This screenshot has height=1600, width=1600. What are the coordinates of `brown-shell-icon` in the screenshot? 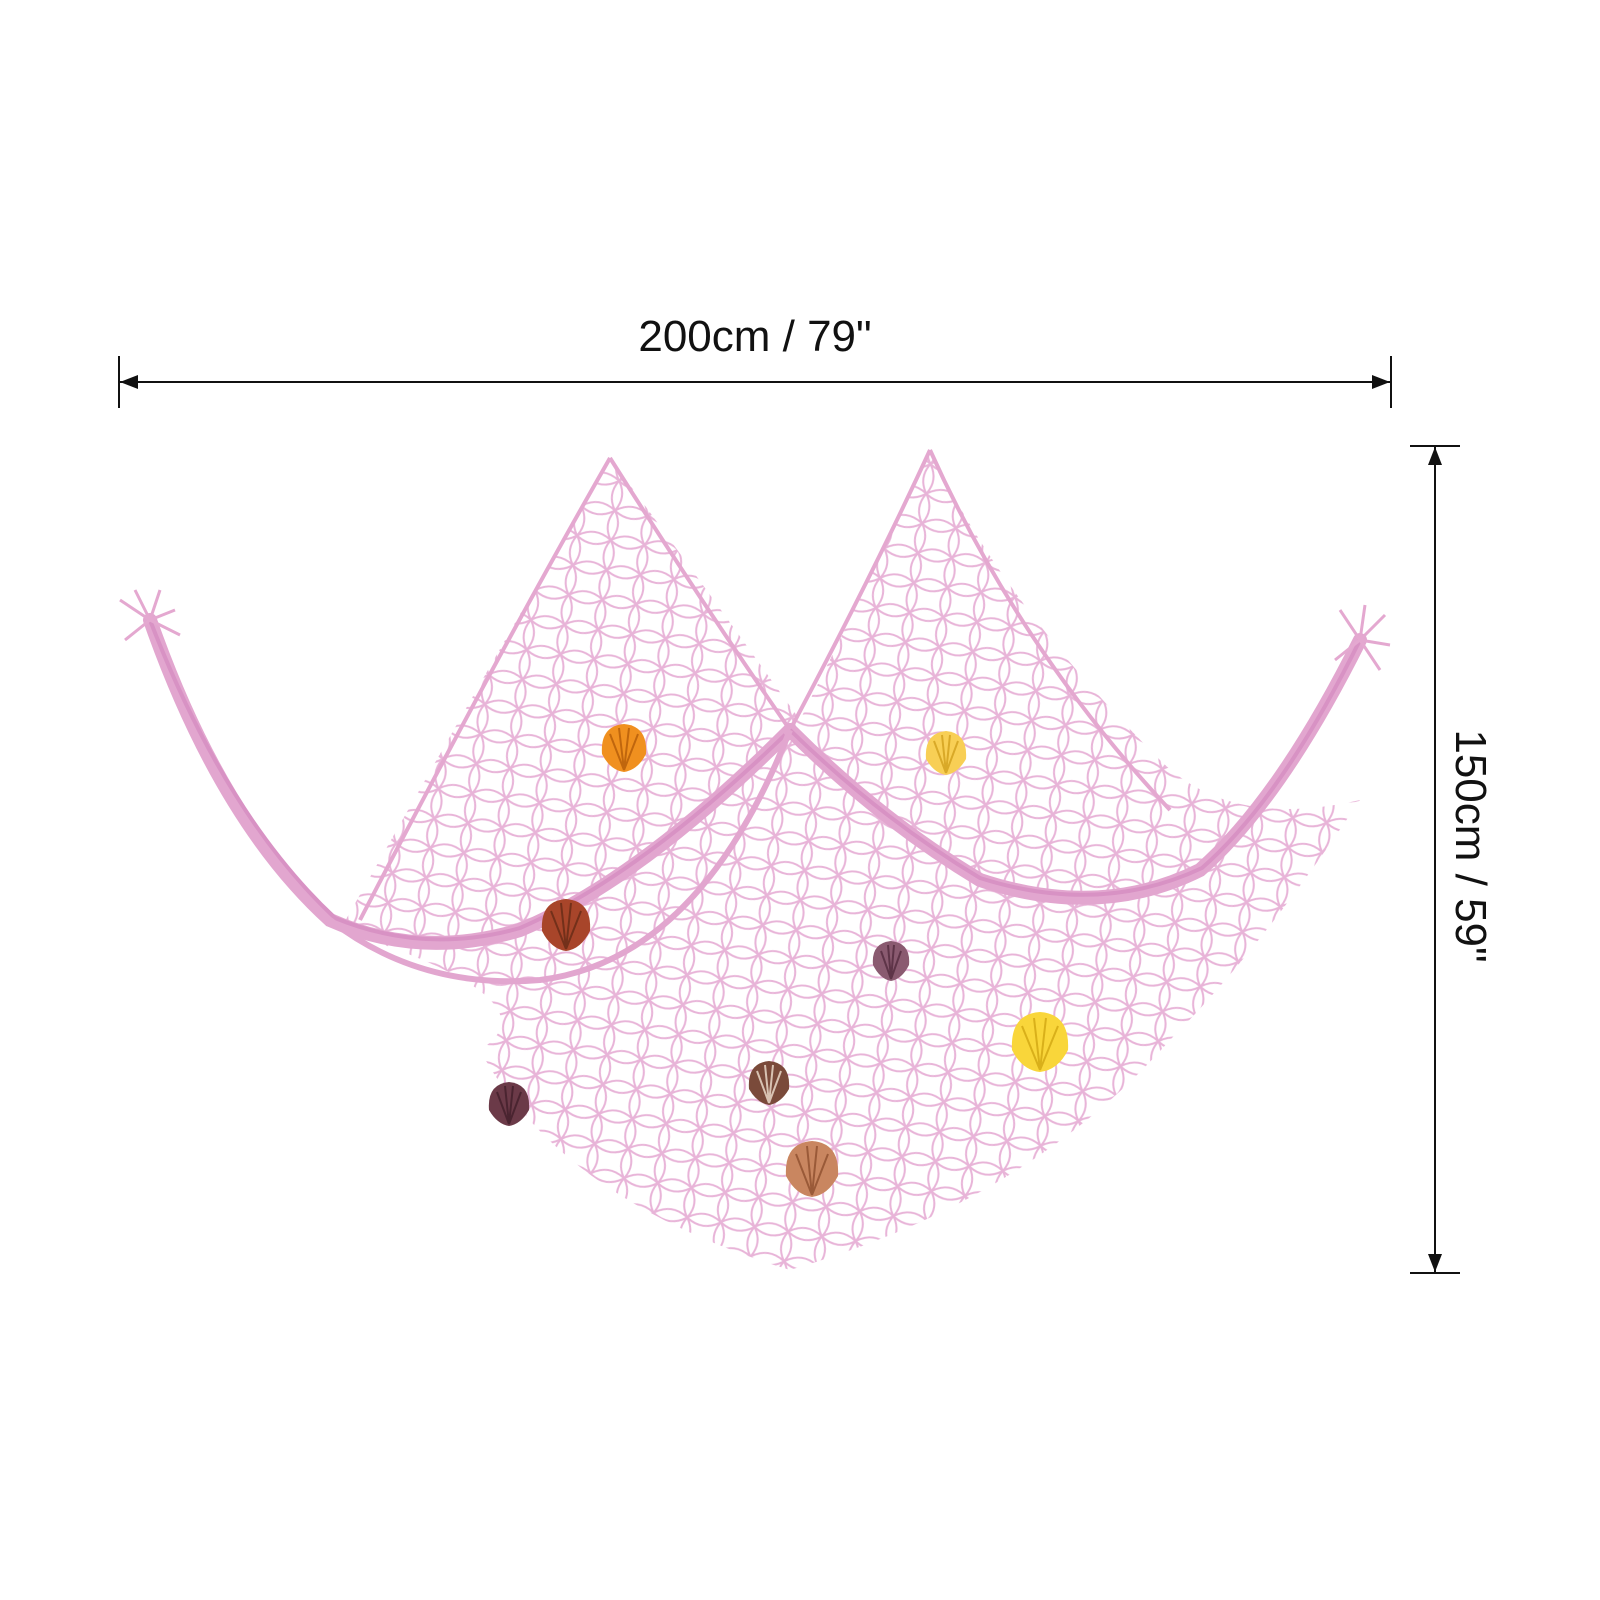 It's located at (566, 925).